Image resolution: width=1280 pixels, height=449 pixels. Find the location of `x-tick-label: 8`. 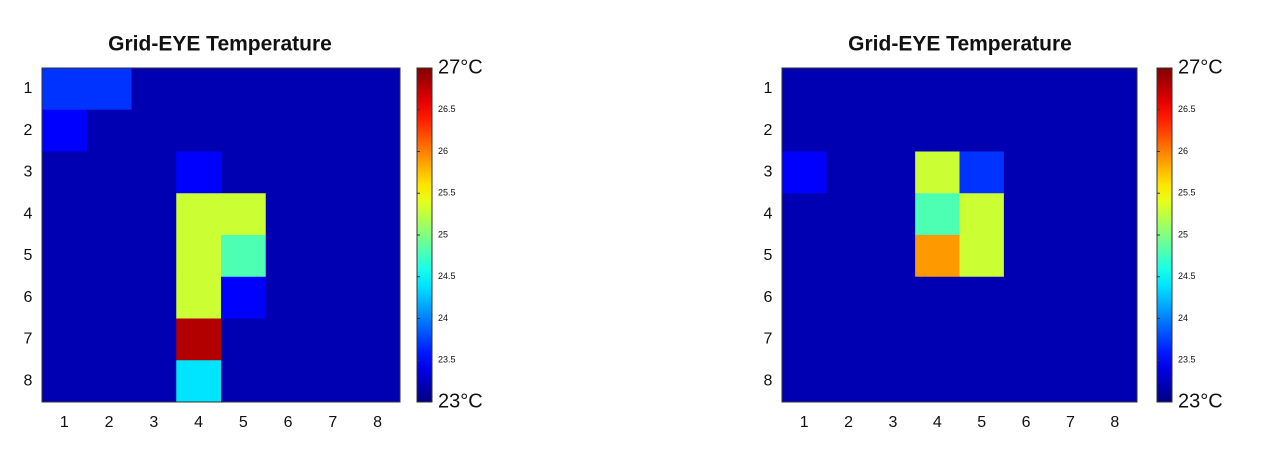

x-tick-label: 8 is located at coordinates (1114, 422).